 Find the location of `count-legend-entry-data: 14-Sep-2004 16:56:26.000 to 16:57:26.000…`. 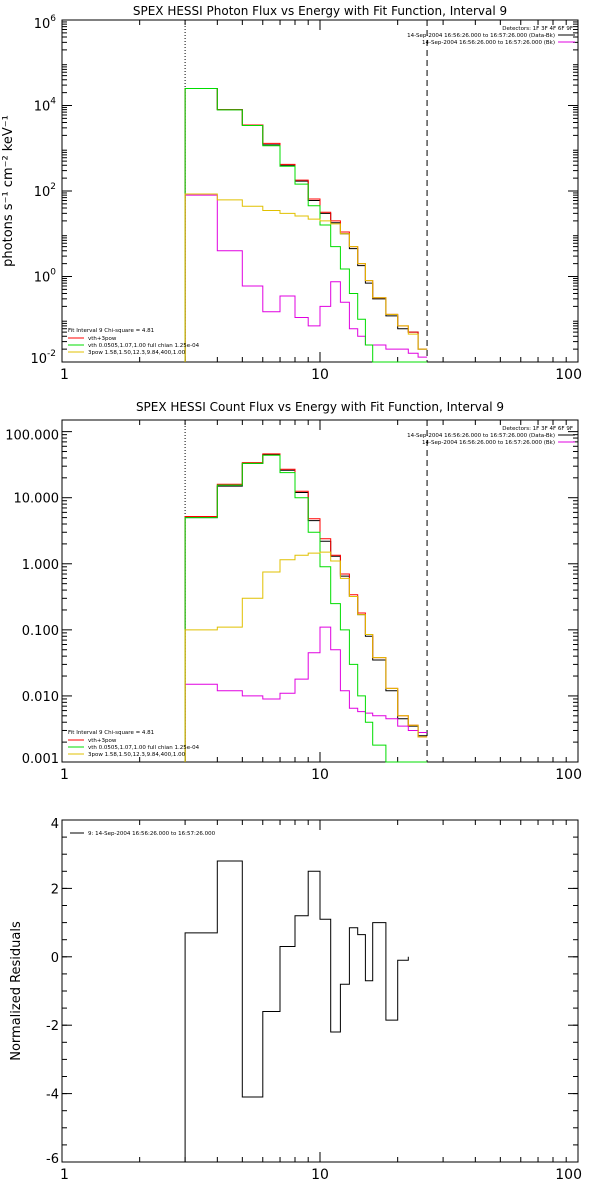

count-legend-entry-data: 14-Sep-2004 16:56:26.000 to 16:57:26.000… is located at coordinates (481, 436).